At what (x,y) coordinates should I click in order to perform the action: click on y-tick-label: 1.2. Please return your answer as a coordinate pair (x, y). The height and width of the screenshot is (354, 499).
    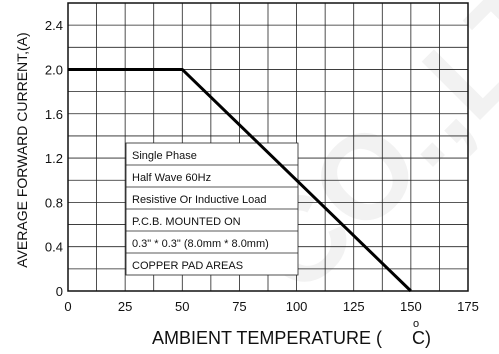
    Looking at the image, I should click on (54, 158).